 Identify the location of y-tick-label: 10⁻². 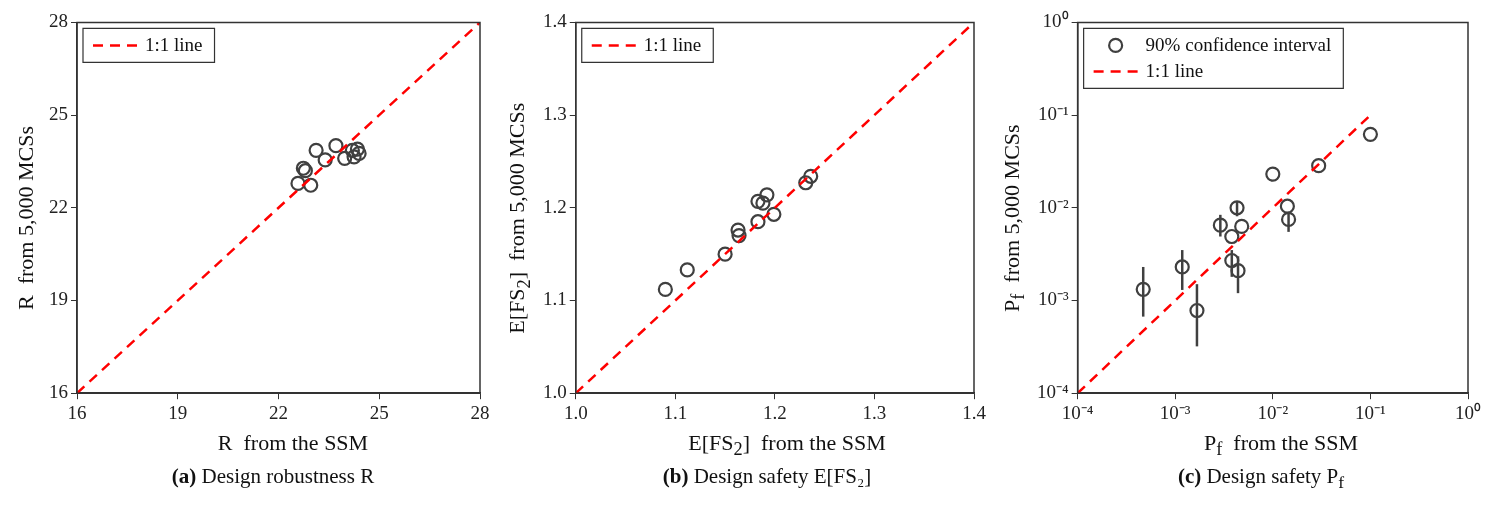
(1053, 206).